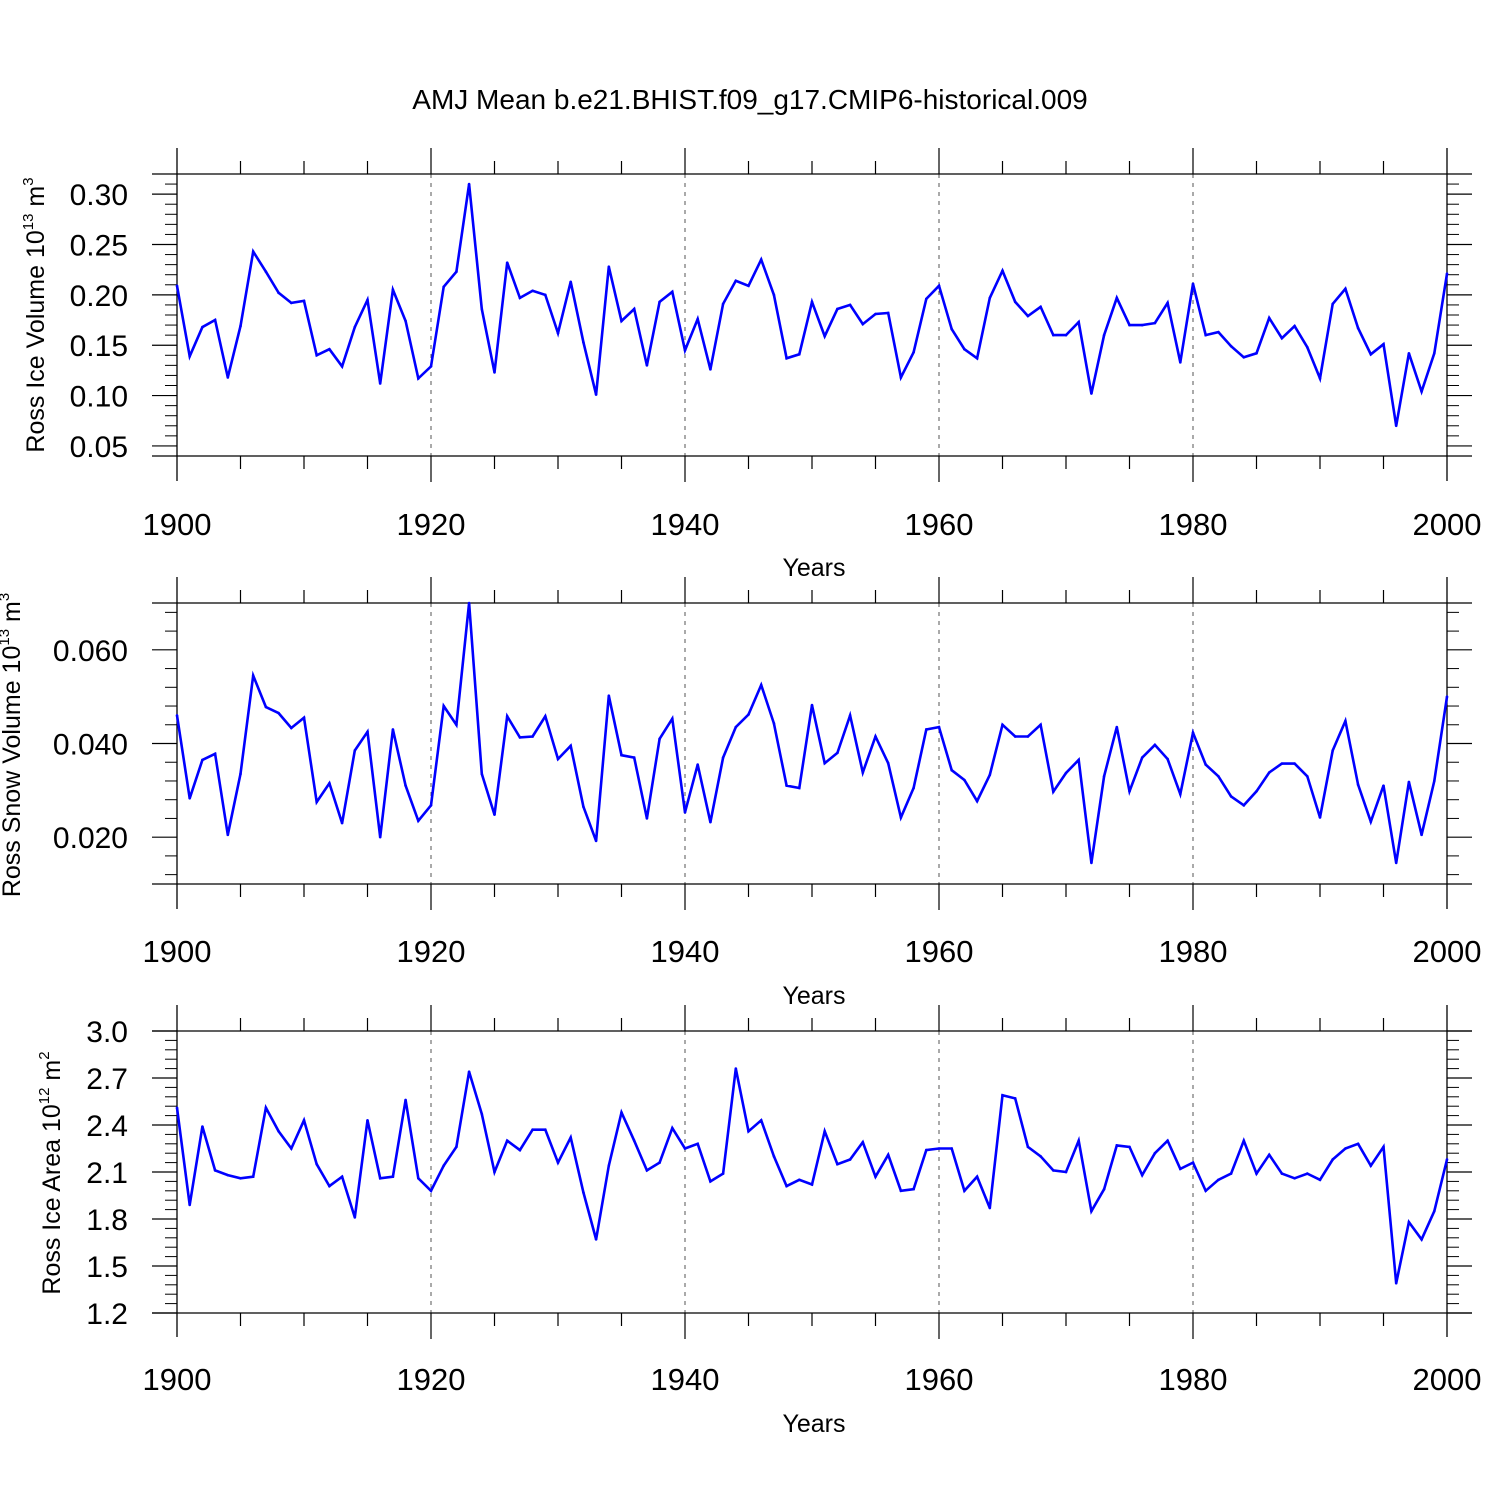 Image resolution: width=1500 pixels, height=1500 pixels. Describe the element at coordinates (99, 195) in the screenshot. I see `y-tick-label: 0.30` at that location.